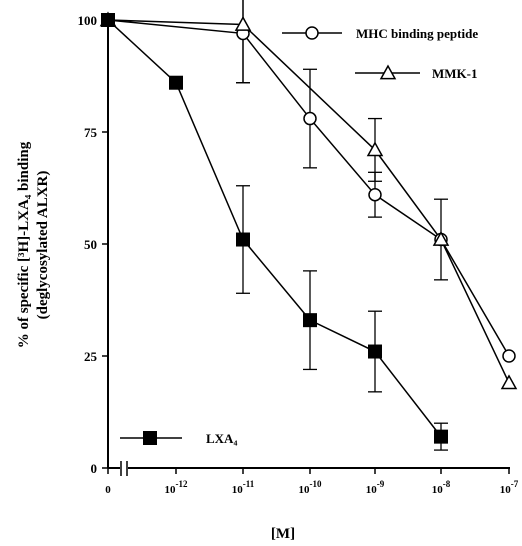 The width and height of the screenshot is (522, 546). Describe the element at coordinates (381, 484) in the screenshot. I see `x-tick-exponent: -9` at that location.